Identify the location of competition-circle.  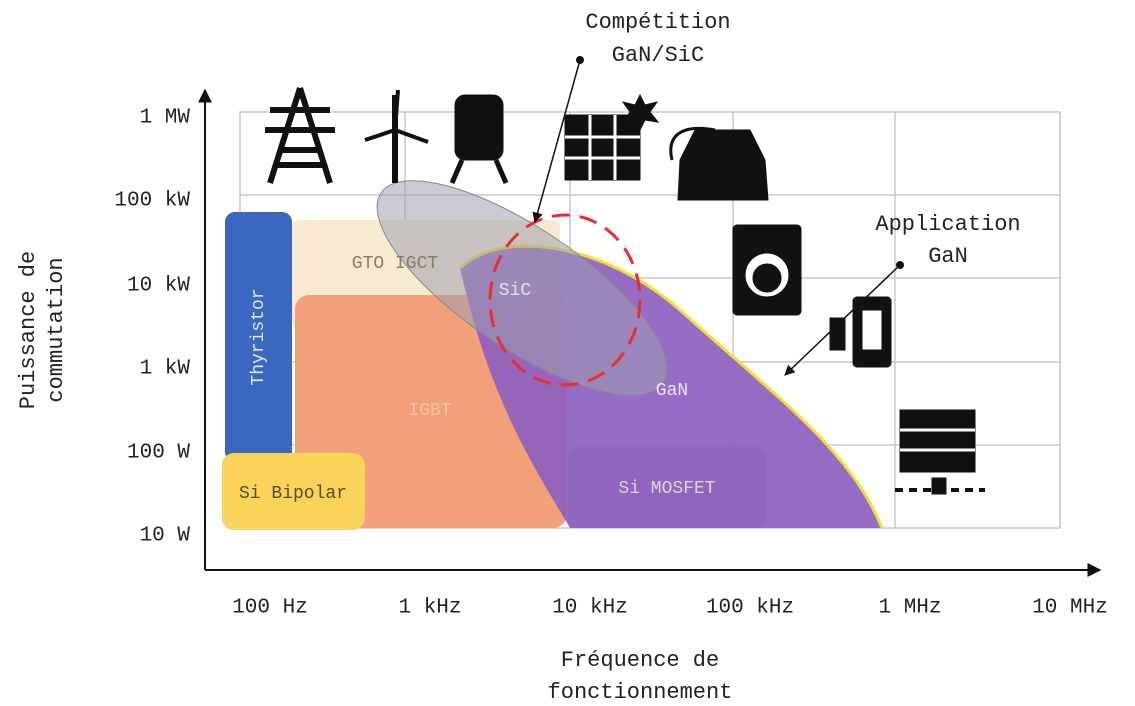
(565, 300).